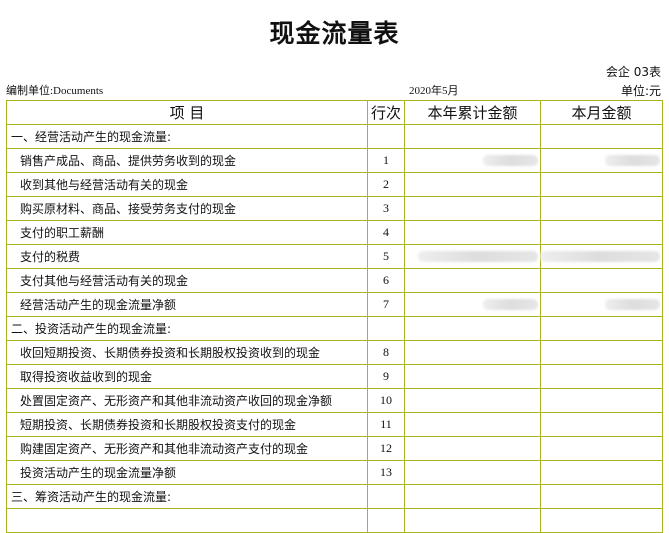 This screenshot has height=533, width=669. I want to click on row-item: 二、投资活动产生的现金流量:, so click(187, 328).